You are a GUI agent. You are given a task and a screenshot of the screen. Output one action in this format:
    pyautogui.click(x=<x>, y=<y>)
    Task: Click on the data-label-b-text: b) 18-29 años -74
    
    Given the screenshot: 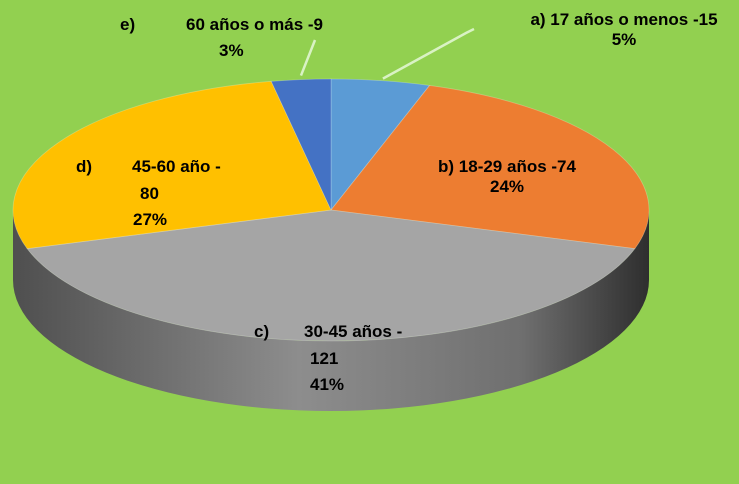 What is the action you would take?
    pyautogui.click(x=507, y=166)
    